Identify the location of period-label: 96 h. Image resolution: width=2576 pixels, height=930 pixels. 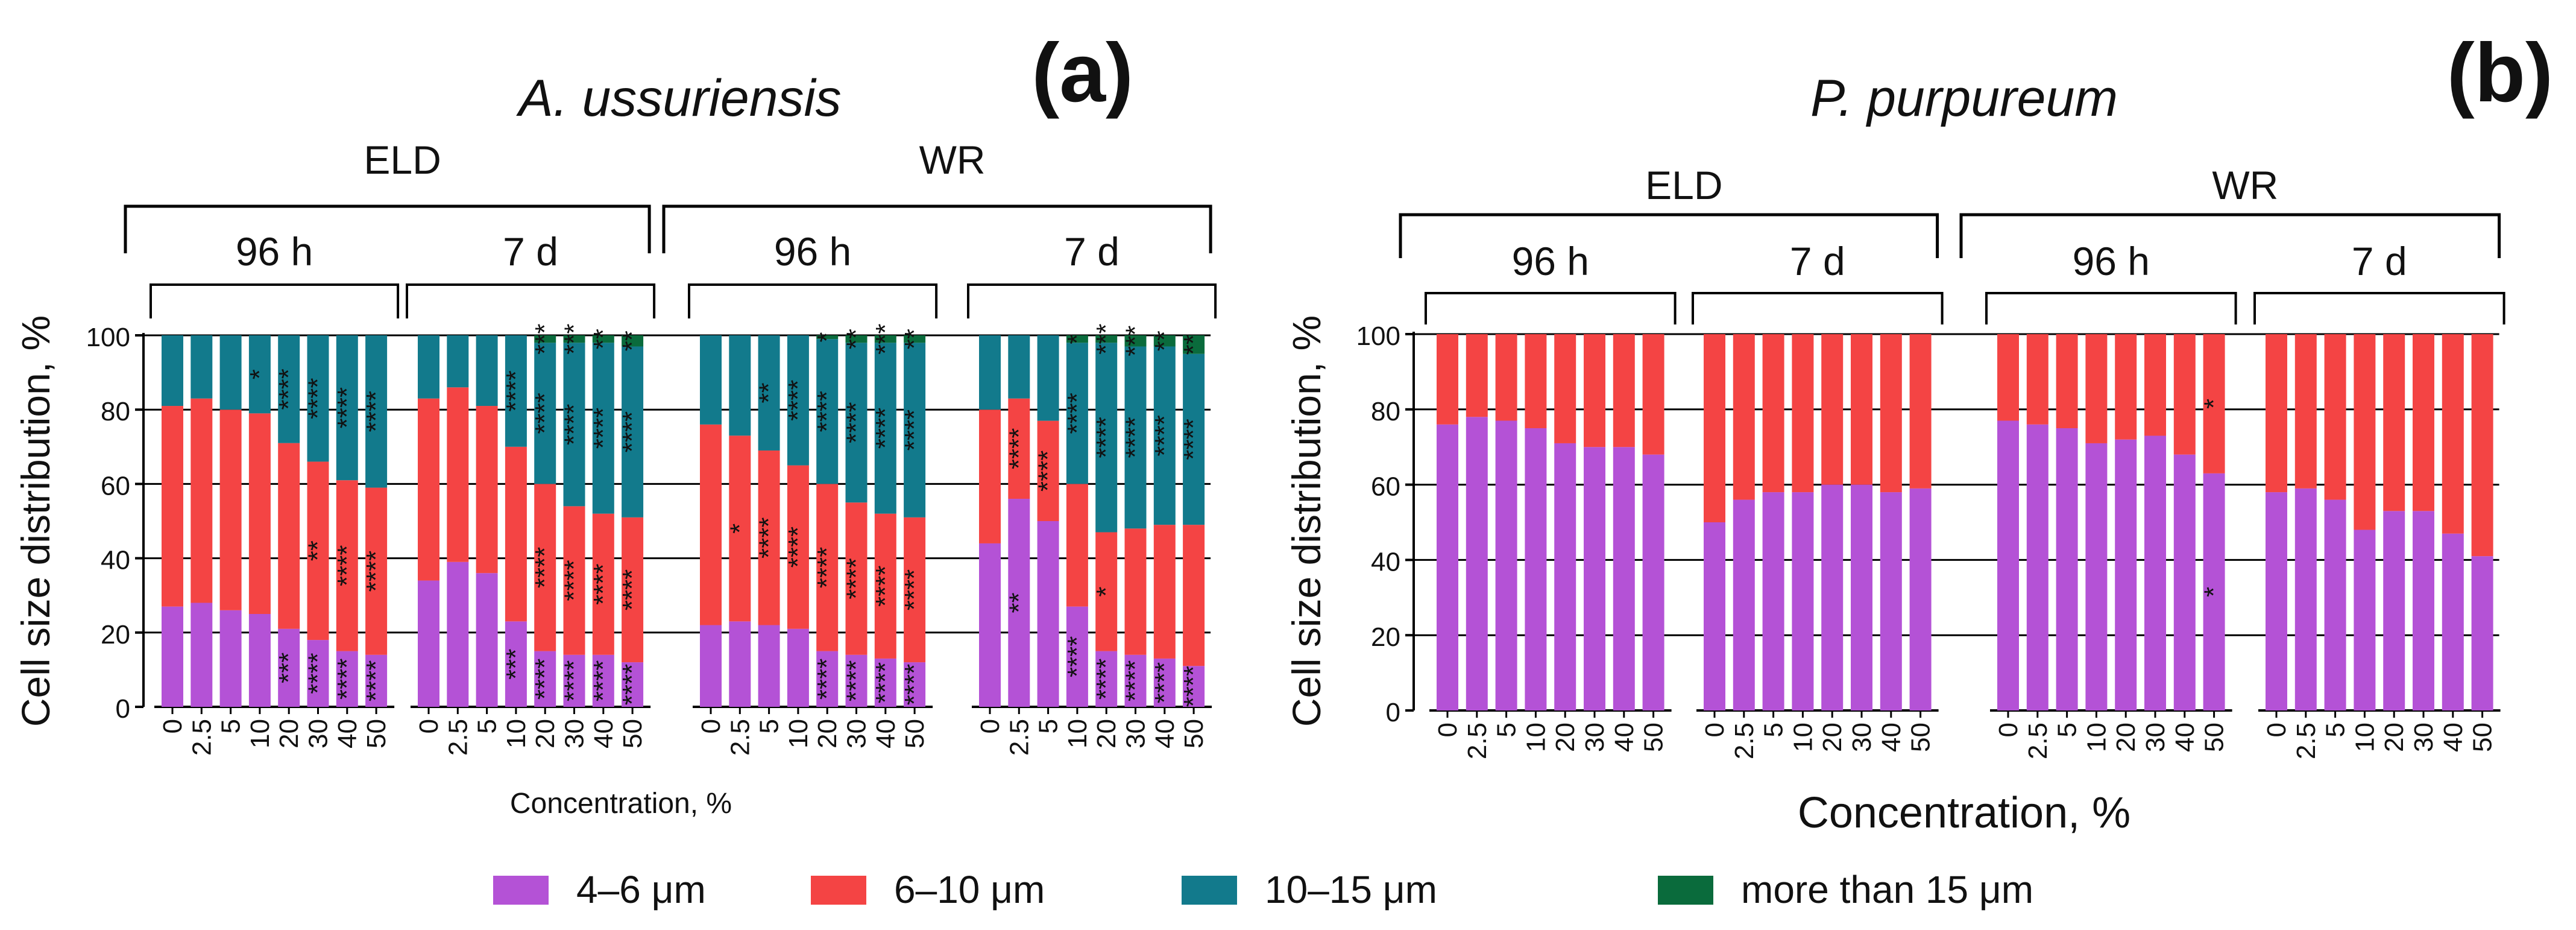
(812, 251).